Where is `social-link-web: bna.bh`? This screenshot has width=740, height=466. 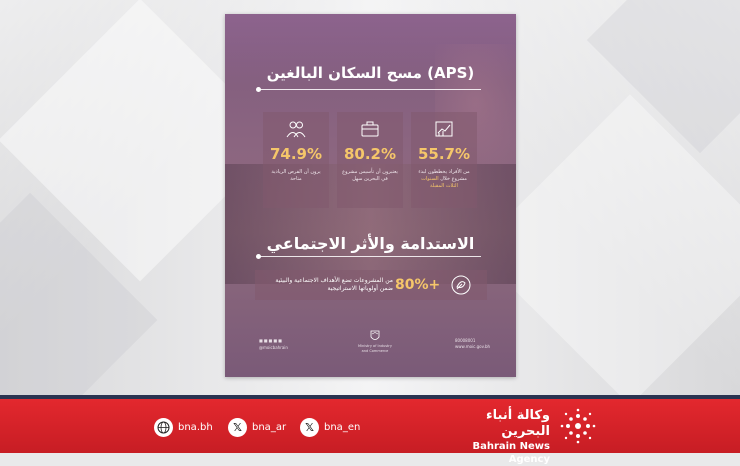
social-link-web: bna.bh is located at coordinates (183, 427).